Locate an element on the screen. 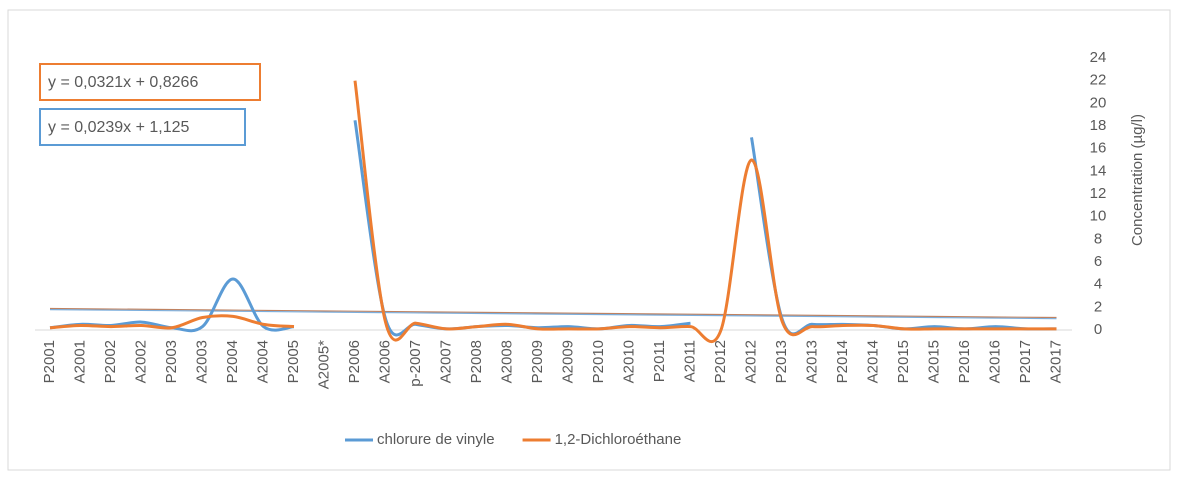 This screenshot has height=481, width=1177. x-tick-label: A2010 is located at coordinates (628, 361).